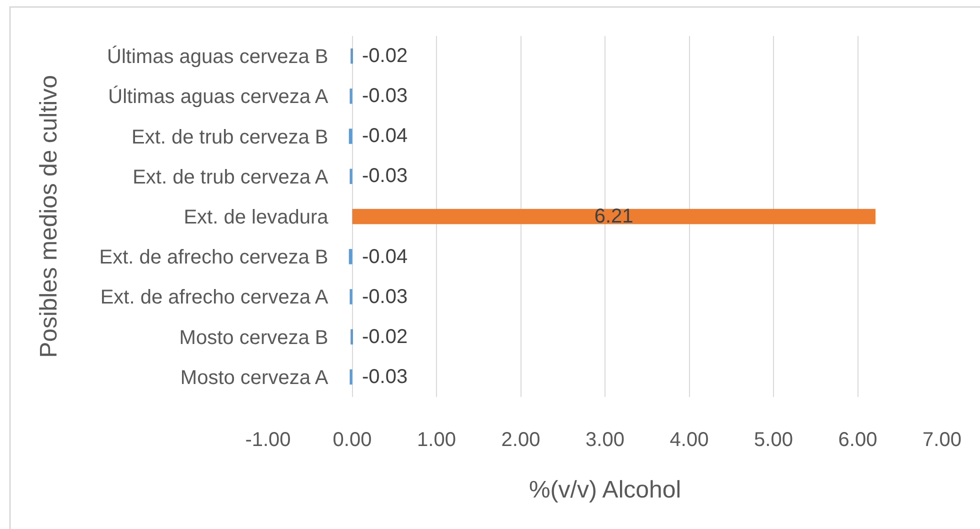 This screenshot has width=980, height=529. What do you see at coordinates (689, 440) in the screenshot?
I see `x-tick-label: 4.00` at bounding box center [689, 440].